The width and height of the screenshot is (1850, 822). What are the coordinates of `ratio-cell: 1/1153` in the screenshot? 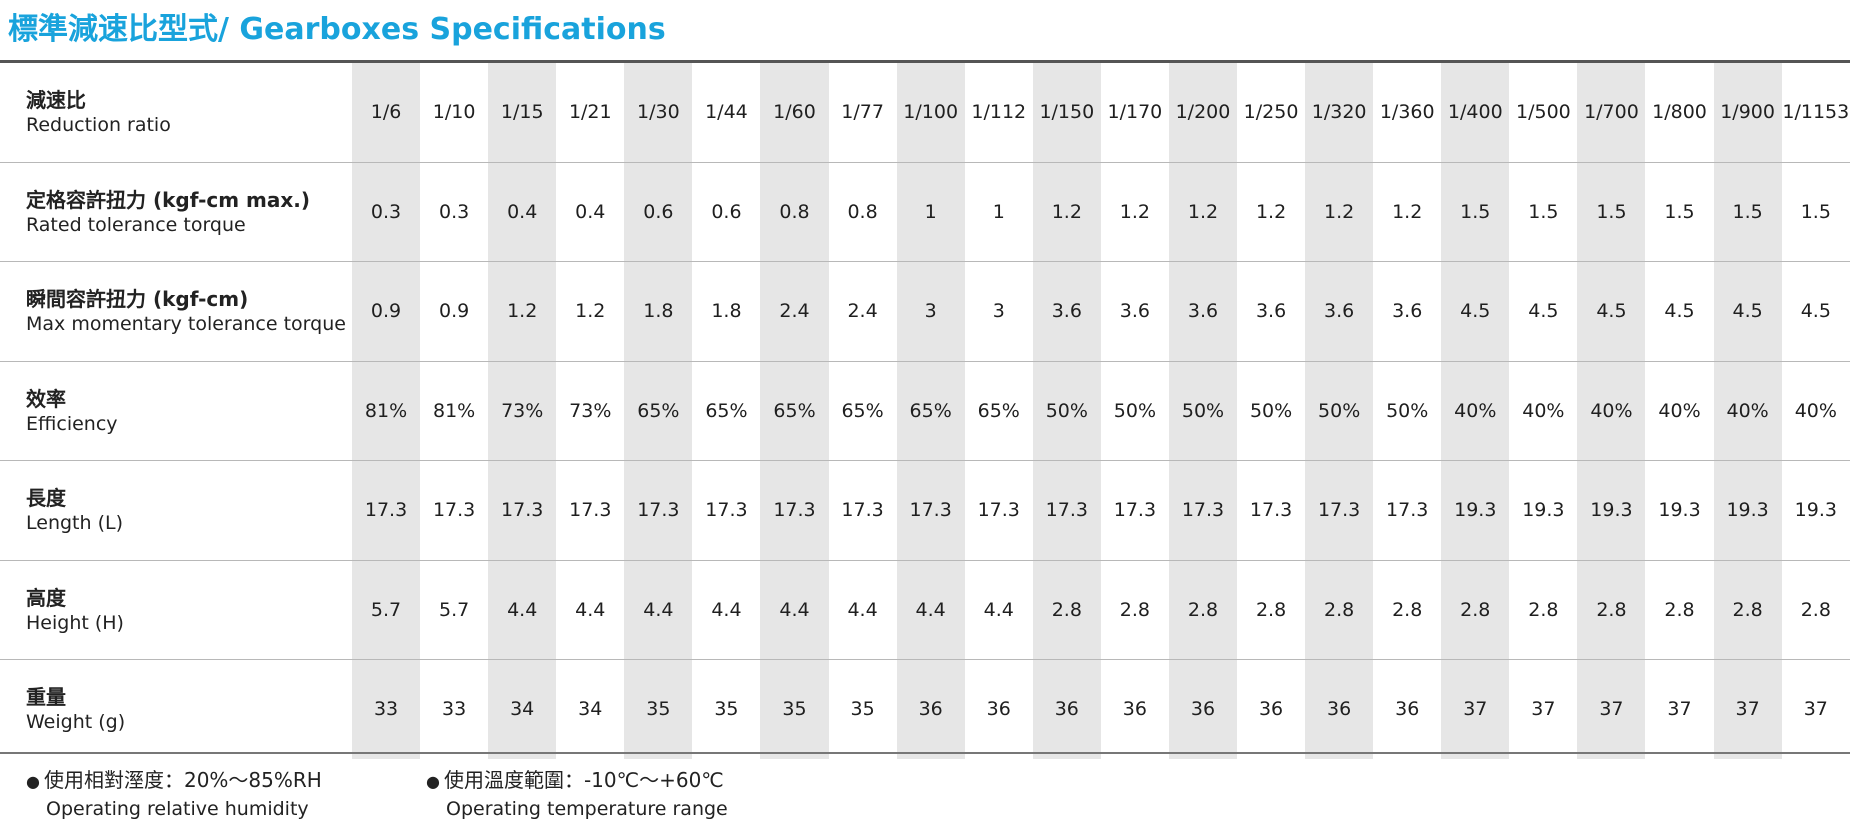 It's located at (1815, 113).